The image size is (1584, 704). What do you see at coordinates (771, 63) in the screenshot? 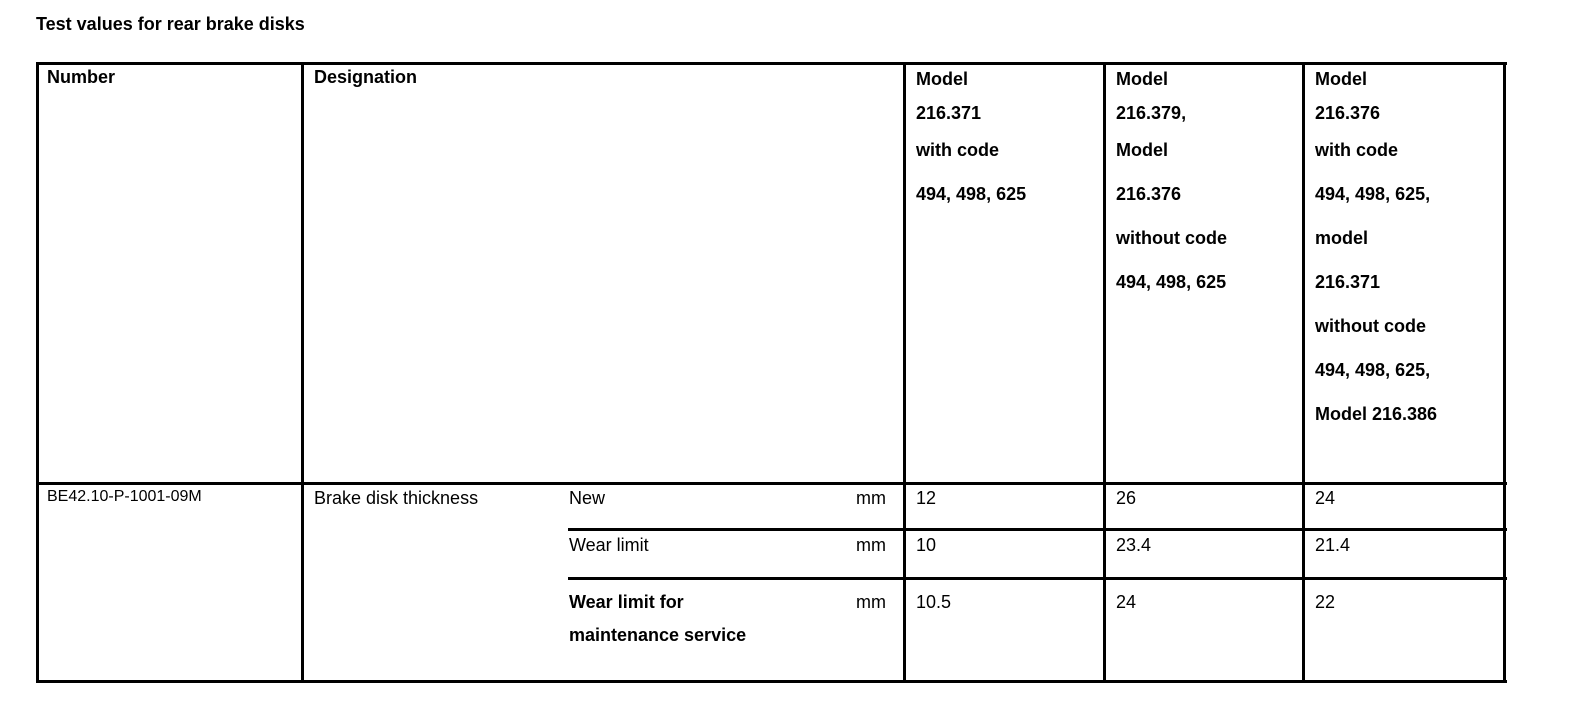
I see `table-border-top` at bounding box center [771, 63].